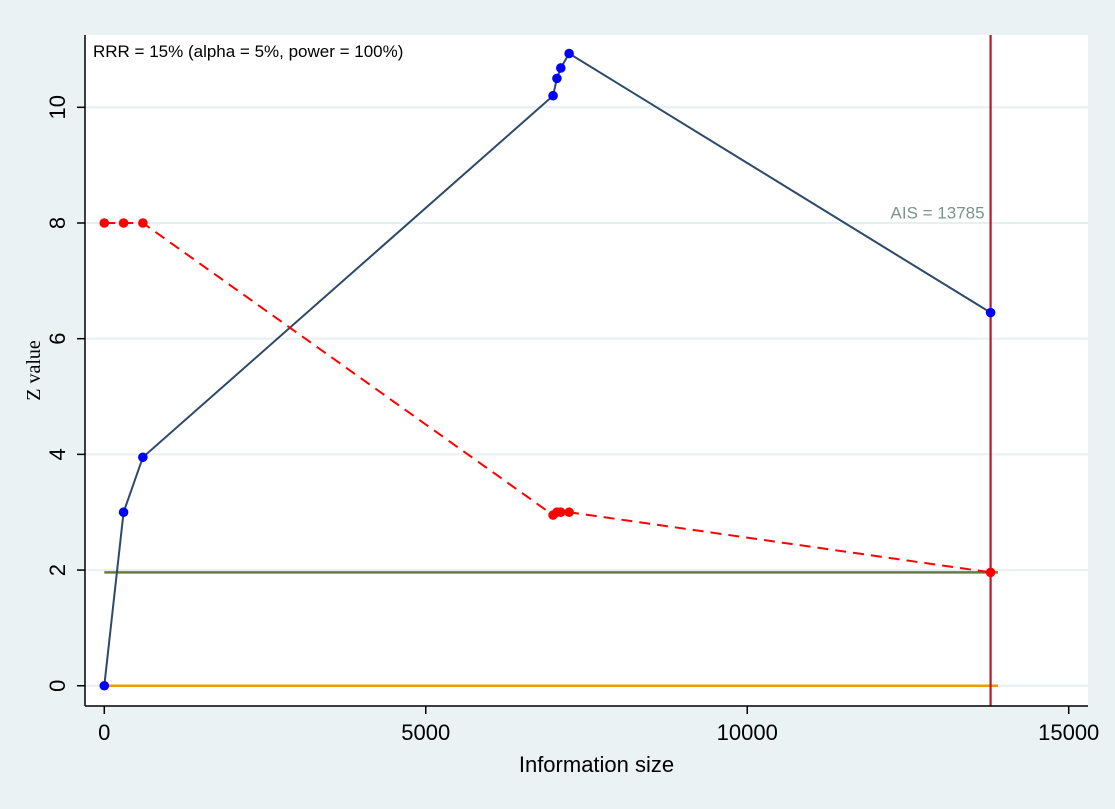 The width and height of the screenshot is (1115, 809). Describe the element at coordinates (1068, 732) in the screenshot. I see `x-tick-label: 15000` at that location.